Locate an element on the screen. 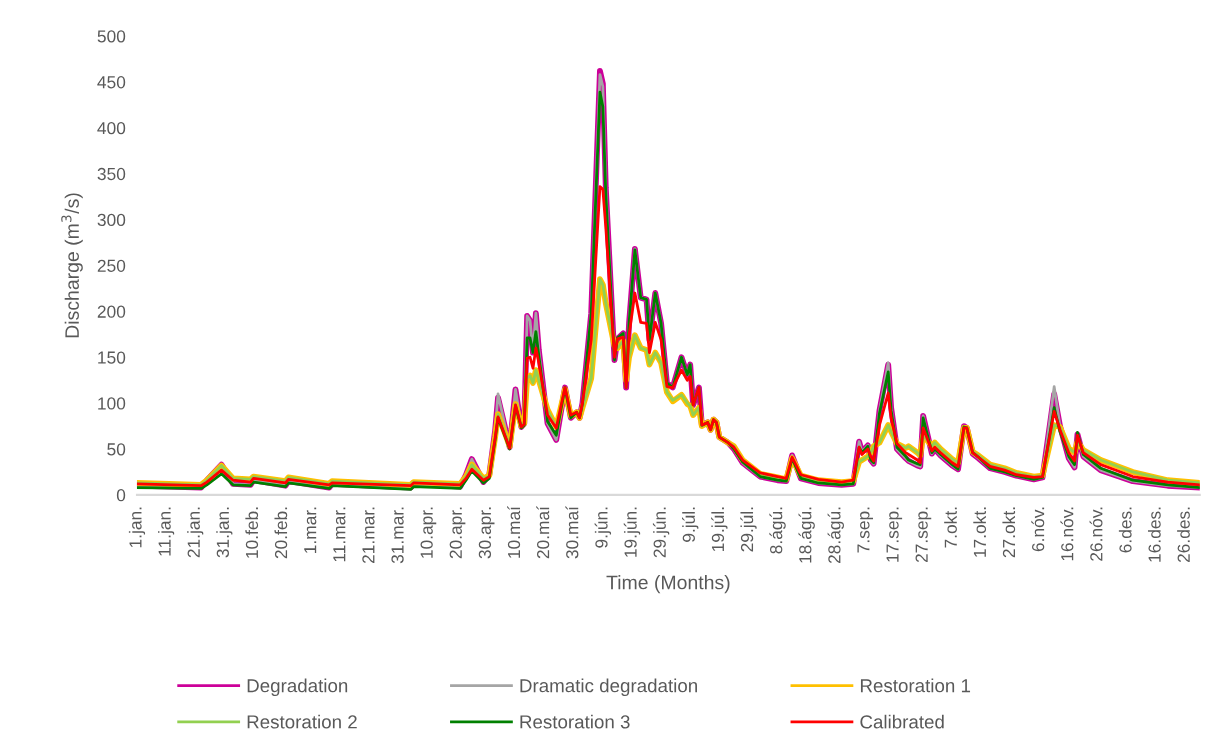 This screenshot has height=751, width=1223. x-tick-label: 8.ágú. is located at coordinates (777, 530).